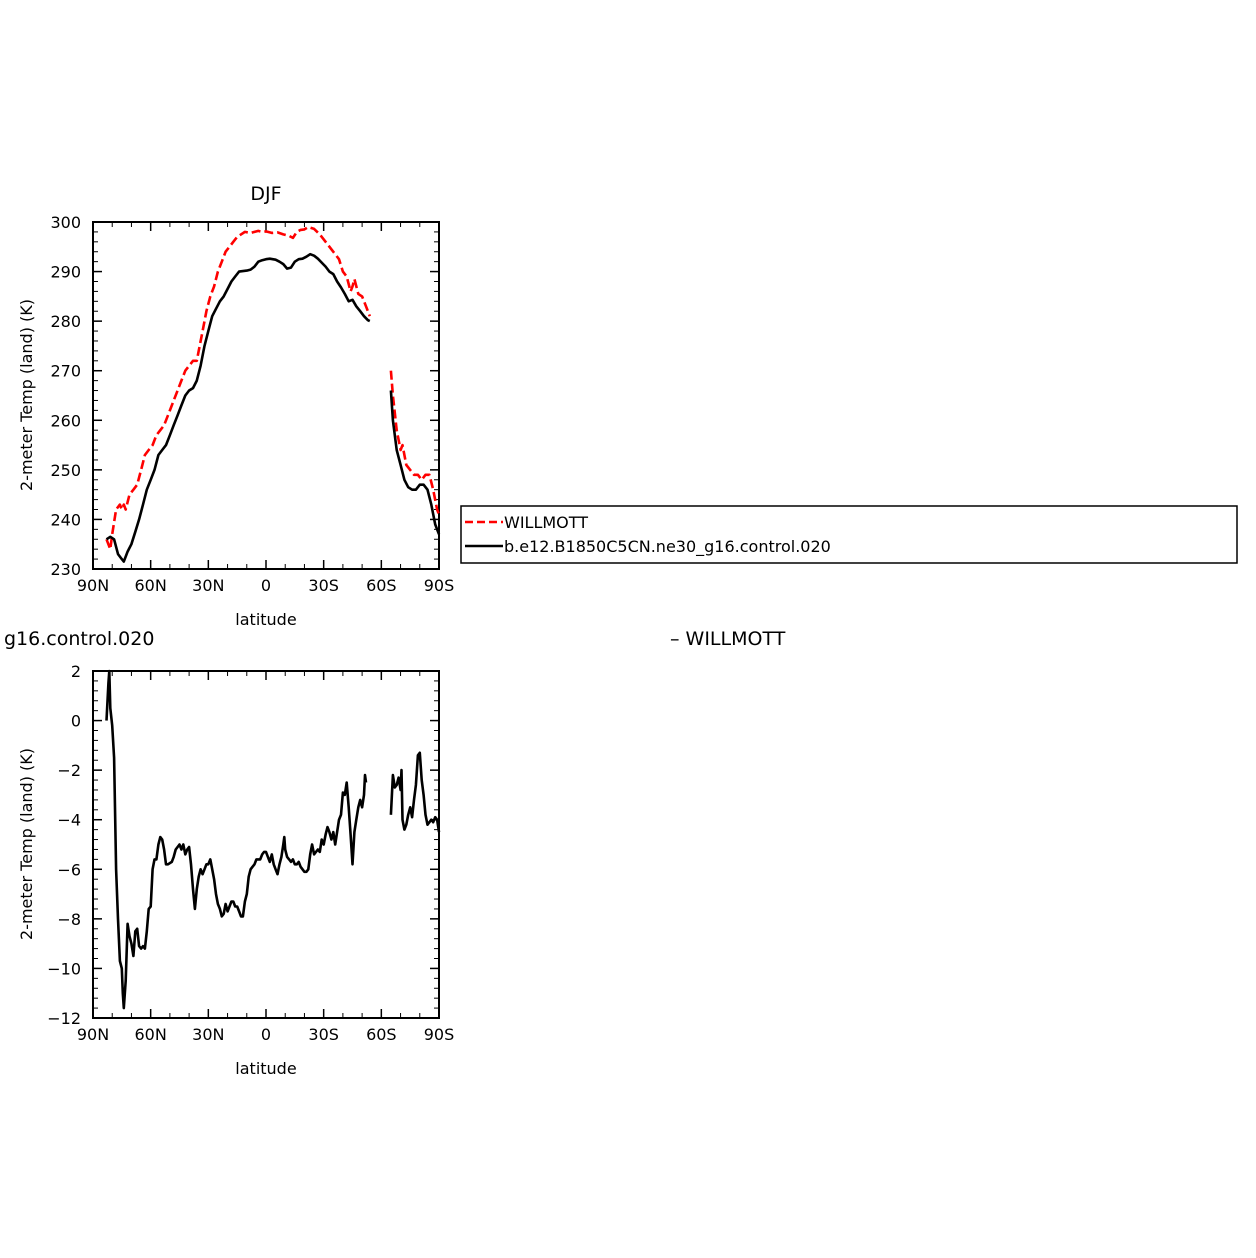 The image size is (1256, 1258). I want to click on bottom-panel-title-left: g16.control.020, so click(79, 639).